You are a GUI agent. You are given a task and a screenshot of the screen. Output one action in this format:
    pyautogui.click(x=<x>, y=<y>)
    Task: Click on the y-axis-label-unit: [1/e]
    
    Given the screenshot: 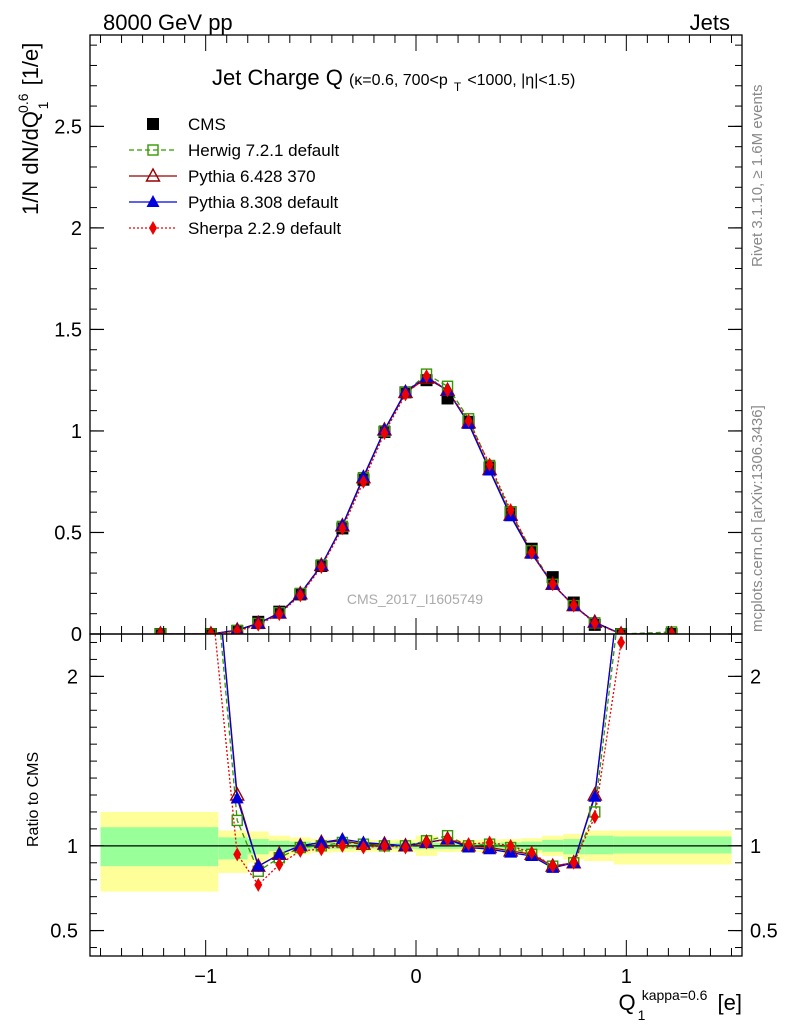 What is the action you would take?
    pyautogui.click(x=30, y=64)
    